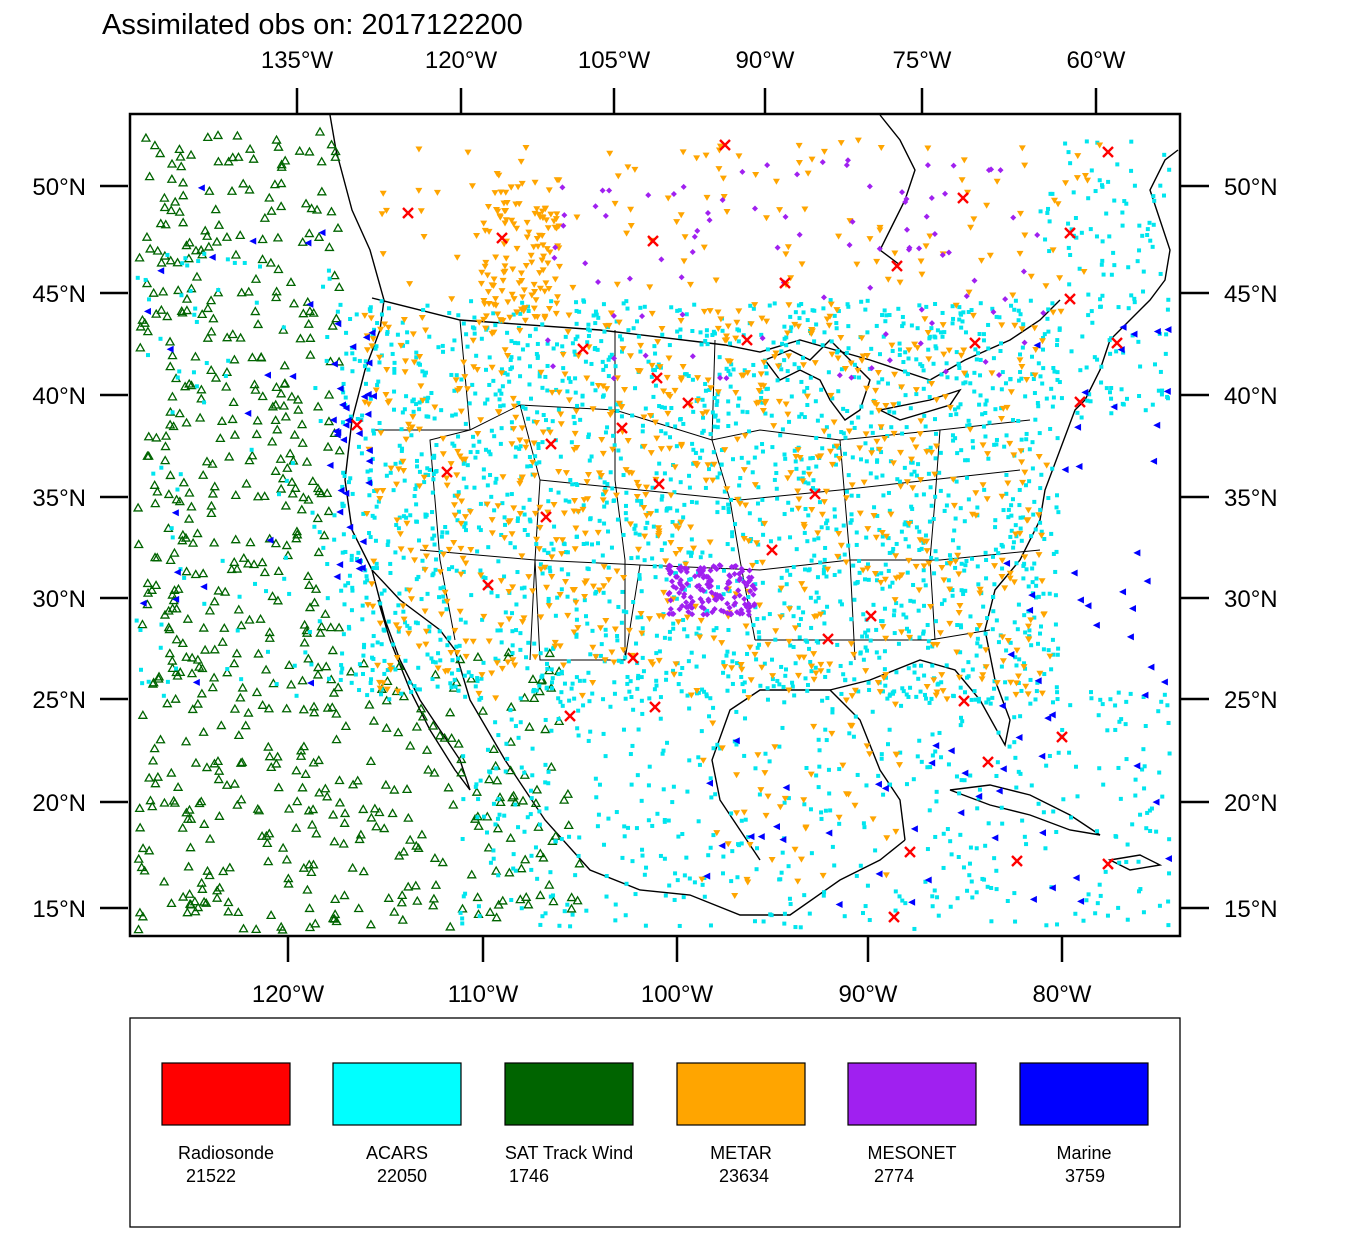  I want to click on lat-label-left: 25°N, so click(59, 700).